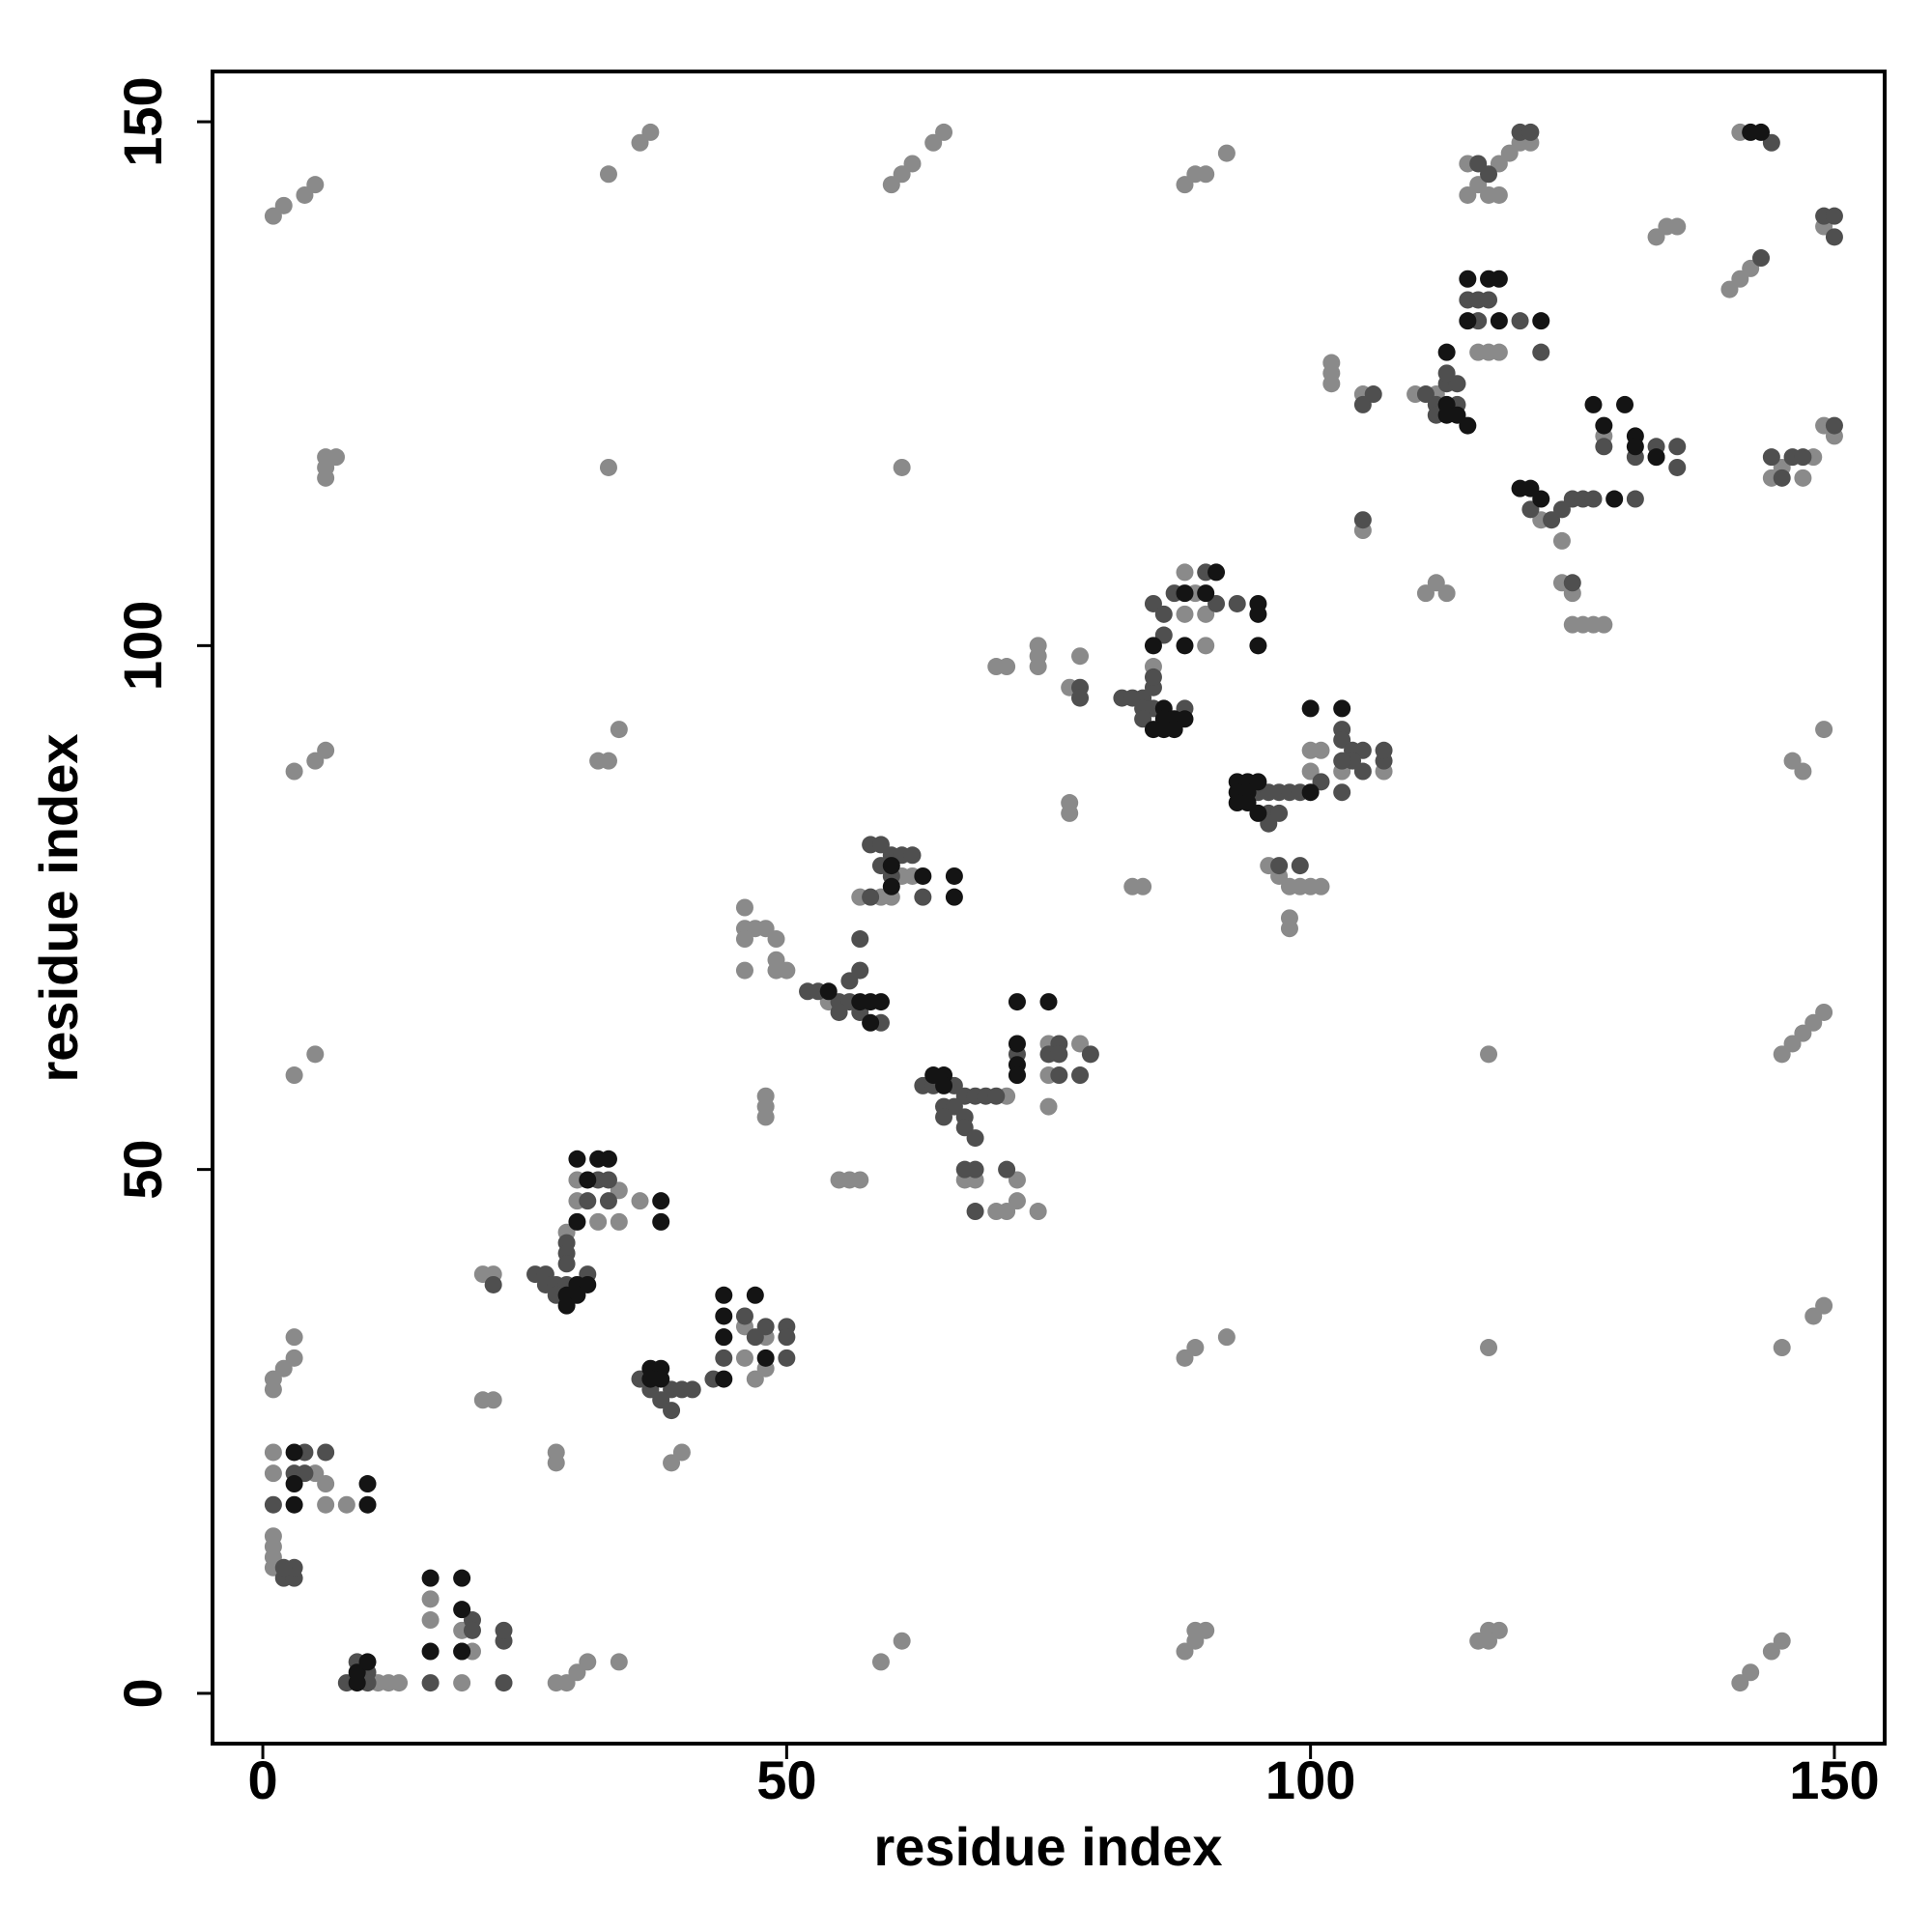 The image size is (1932, 1932). What do you see at coordinates (142, 121) in the screenshot?
I see `y-tick-label: 150` at bounding box center [142, 121].